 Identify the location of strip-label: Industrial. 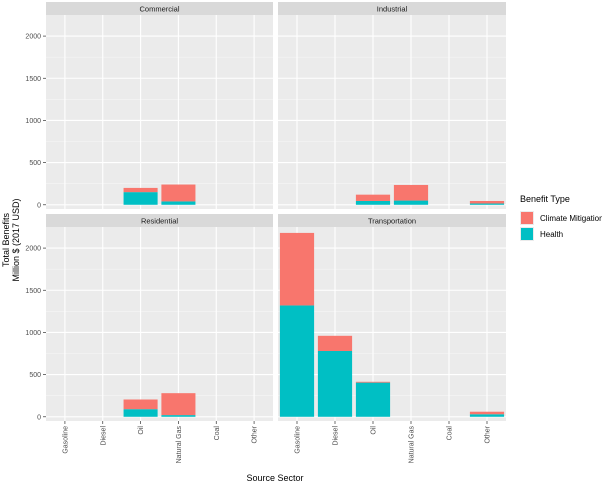
(392, 9).